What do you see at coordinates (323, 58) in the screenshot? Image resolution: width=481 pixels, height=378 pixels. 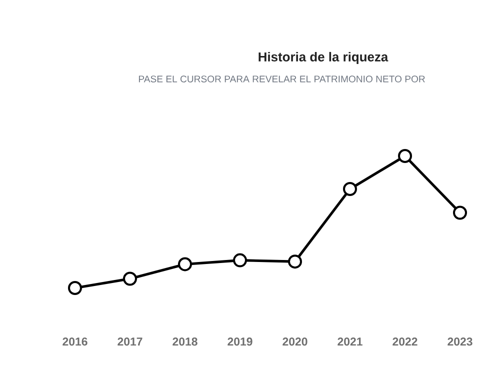 I see `chart-title: Historia de la riqueza` at bounding box center [323, 58].